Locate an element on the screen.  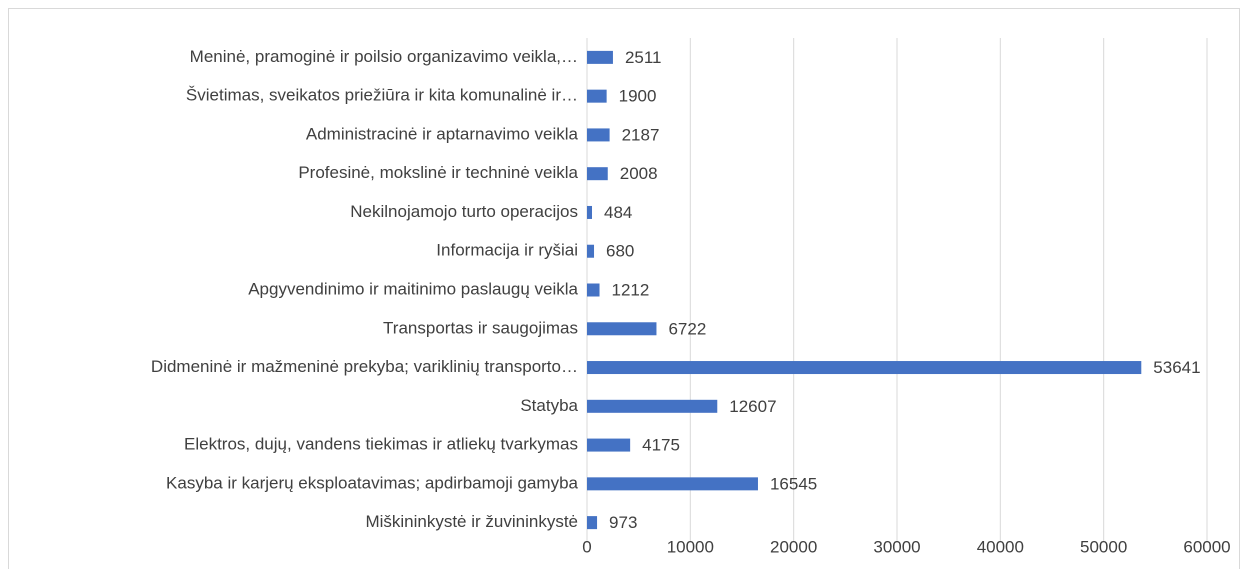
x-tick-label: 50000 is located at coordinates (1103, 546).